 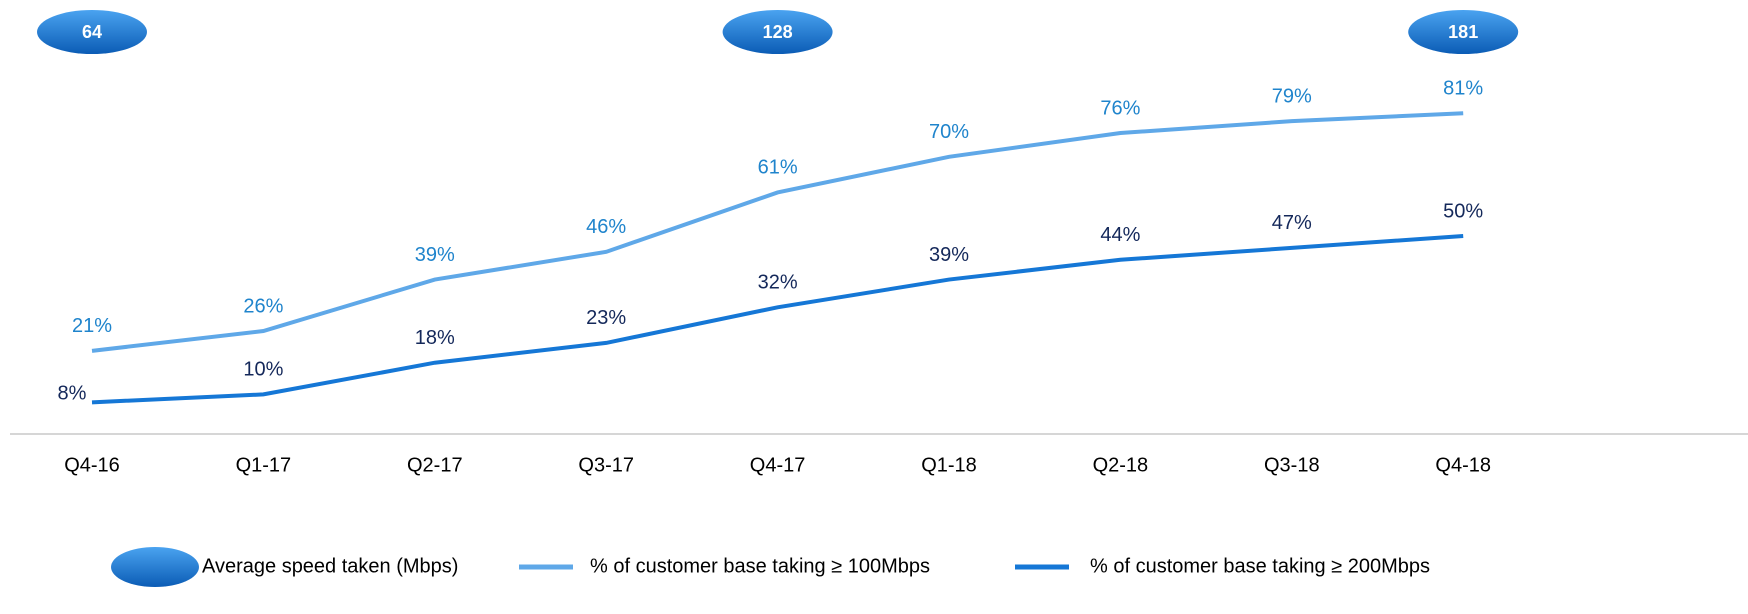 I want to click on data-label: 81%, so click(x=1463, y=89).